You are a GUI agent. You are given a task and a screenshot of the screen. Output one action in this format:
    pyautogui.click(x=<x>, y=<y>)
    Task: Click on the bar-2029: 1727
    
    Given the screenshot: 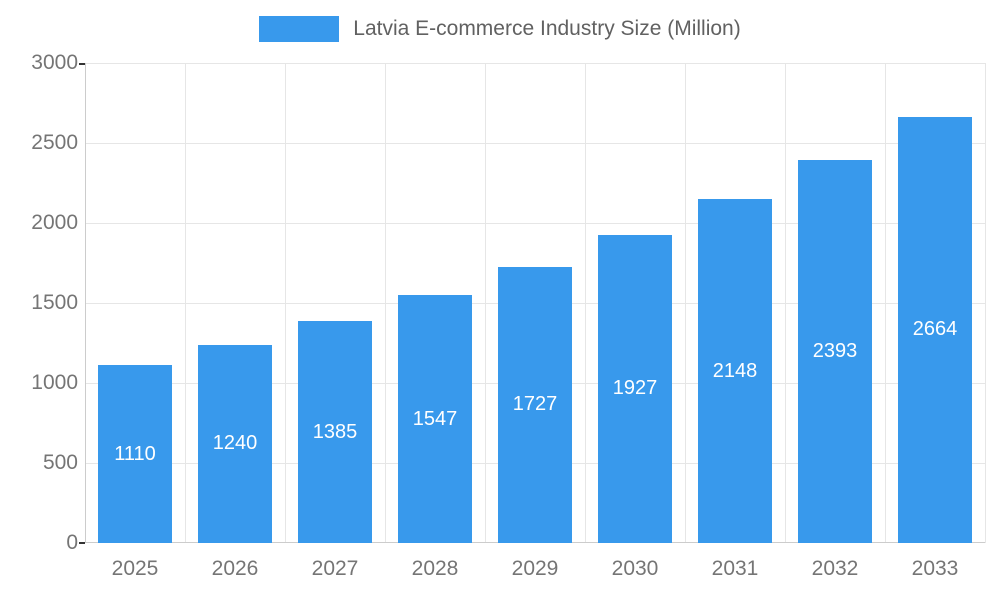 What is the action you would take?
    pyautogui.click(x=535, y=404)
    